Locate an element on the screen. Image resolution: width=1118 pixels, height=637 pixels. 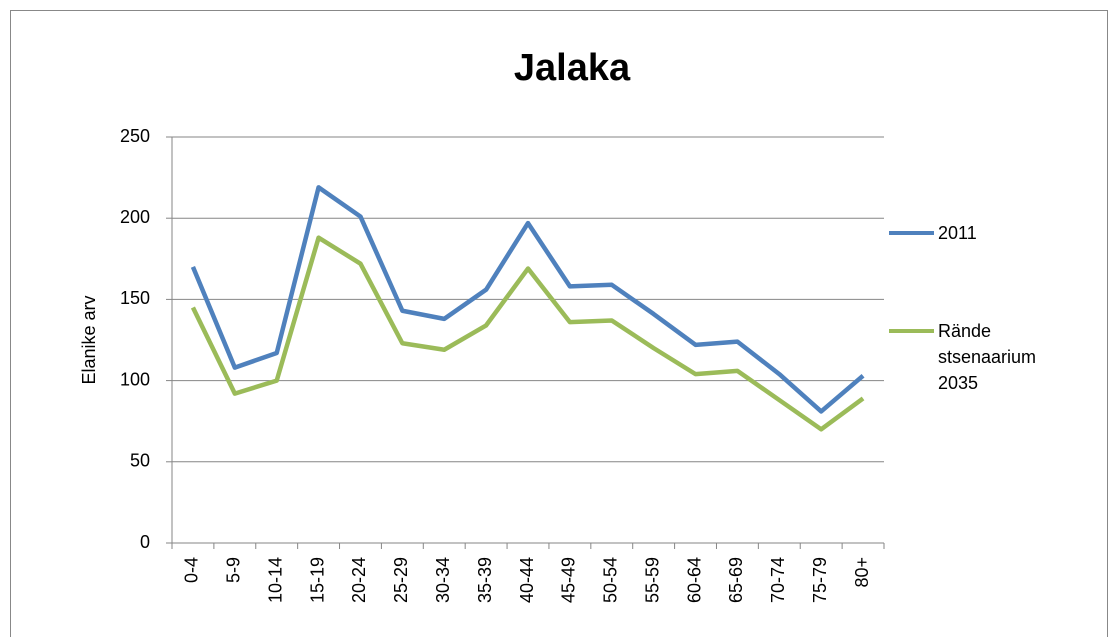
x-tick-label: 75-79 is located at coordinates (820, 580).